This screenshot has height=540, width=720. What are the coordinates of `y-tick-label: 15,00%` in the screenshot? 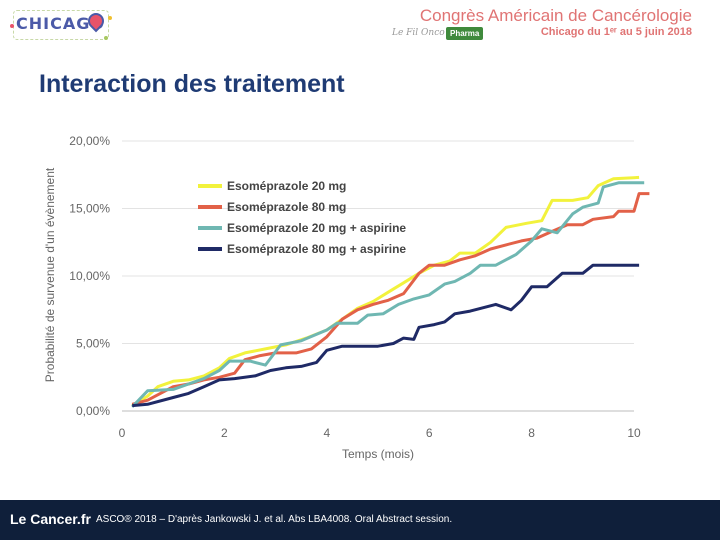 It's located at (89, 209).